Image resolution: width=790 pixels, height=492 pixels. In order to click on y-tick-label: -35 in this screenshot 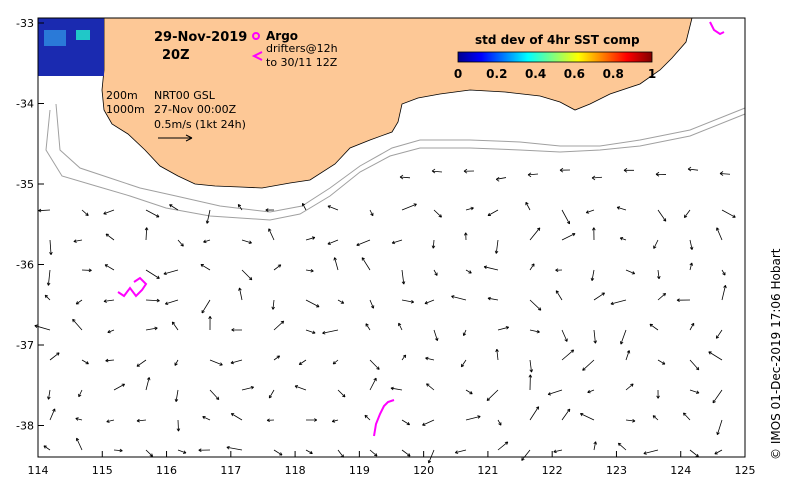, I will do `click(25, 184)`.